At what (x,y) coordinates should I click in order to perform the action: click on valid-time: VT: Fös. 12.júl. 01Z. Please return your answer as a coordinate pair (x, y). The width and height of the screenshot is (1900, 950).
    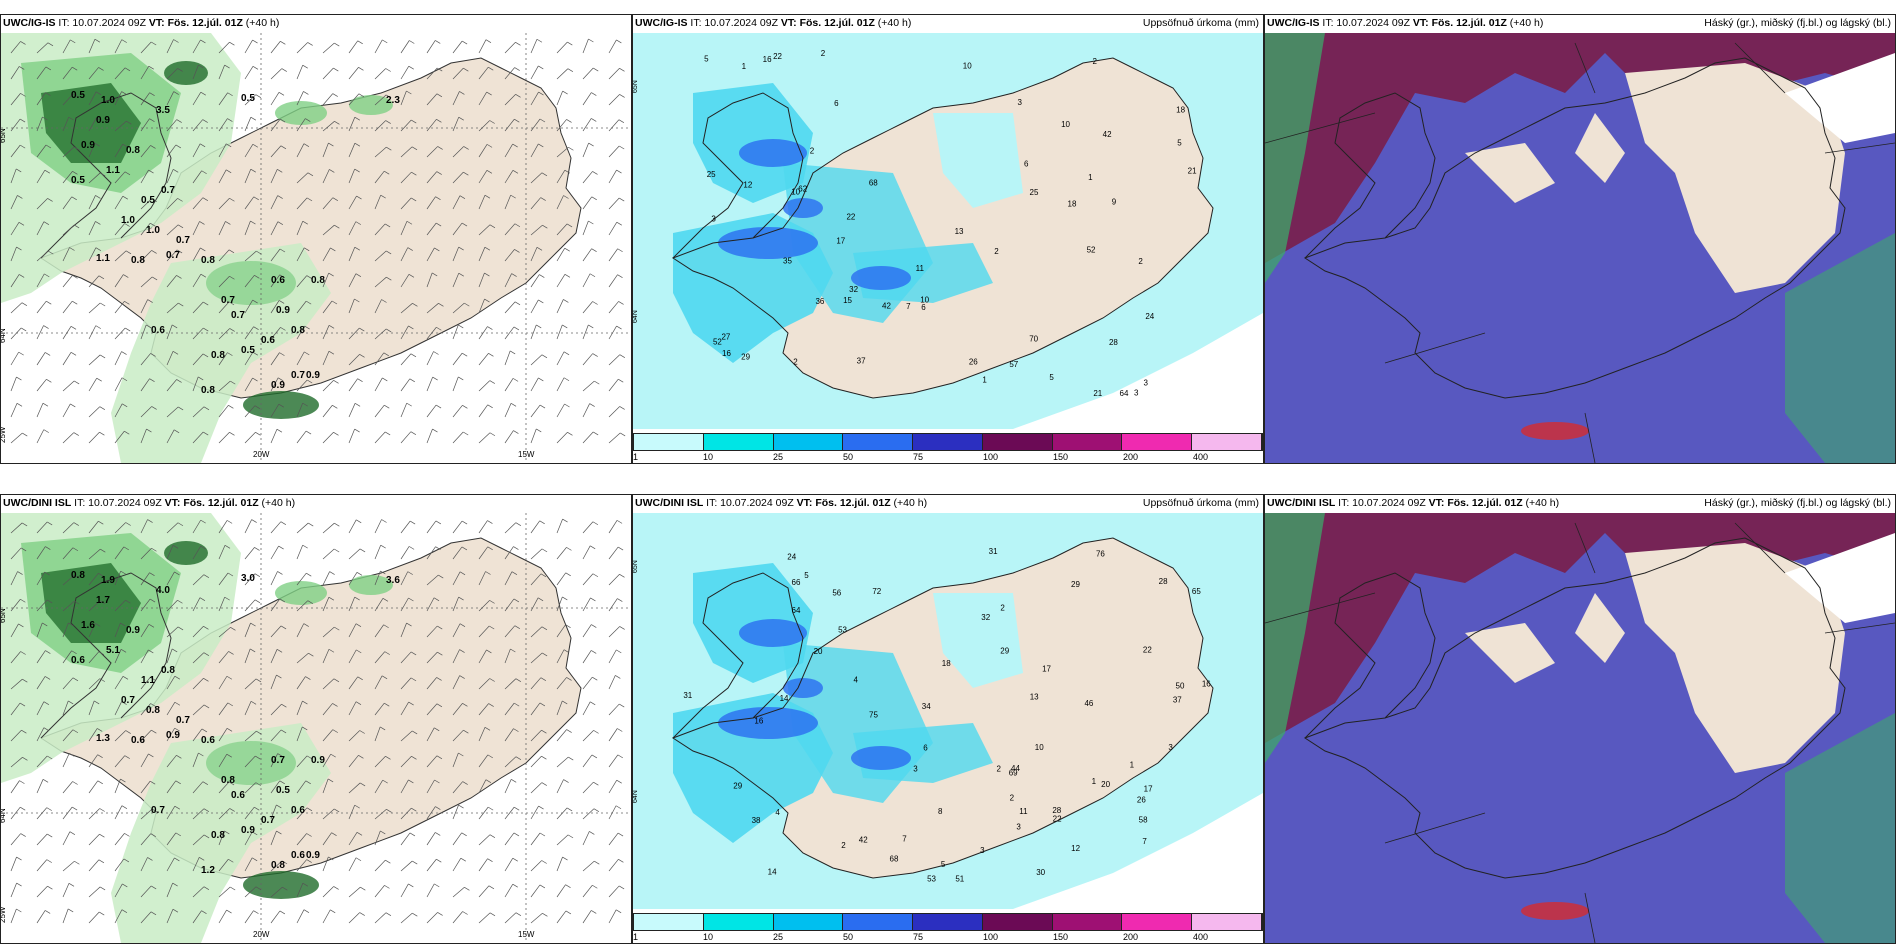
    Looking at the image, I should click on (211, 503).